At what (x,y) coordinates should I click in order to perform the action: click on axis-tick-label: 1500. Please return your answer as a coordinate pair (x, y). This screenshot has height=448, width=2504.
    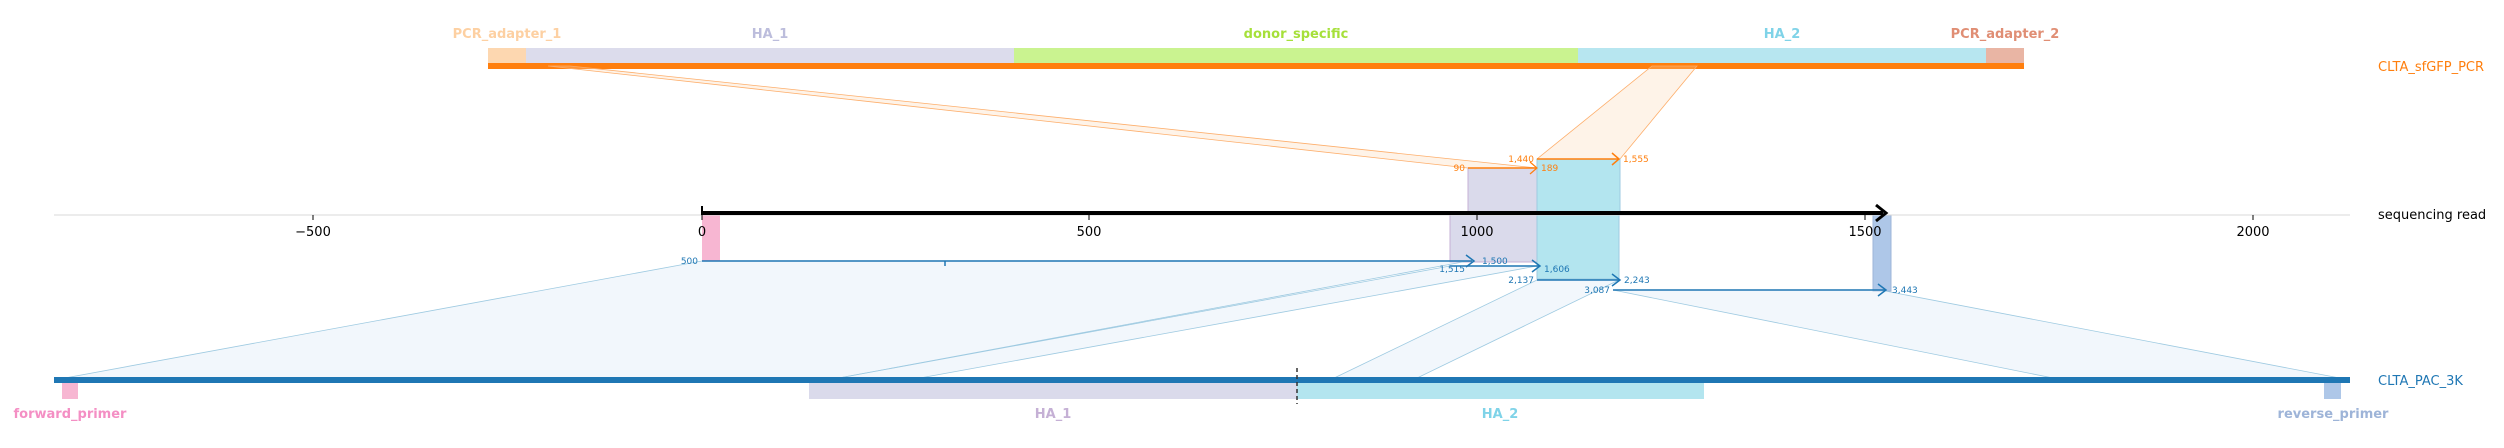
    Looking at the image, I should click on (1864, 232).